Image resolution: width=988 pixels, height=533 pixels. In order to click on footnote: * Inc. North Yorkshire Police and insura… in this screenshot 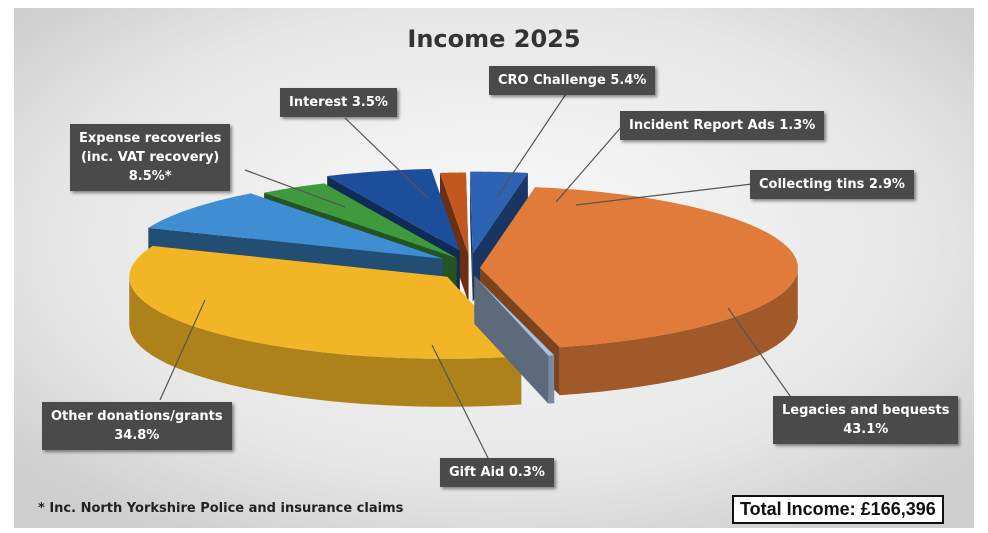, I will do `click(221, 508)`.